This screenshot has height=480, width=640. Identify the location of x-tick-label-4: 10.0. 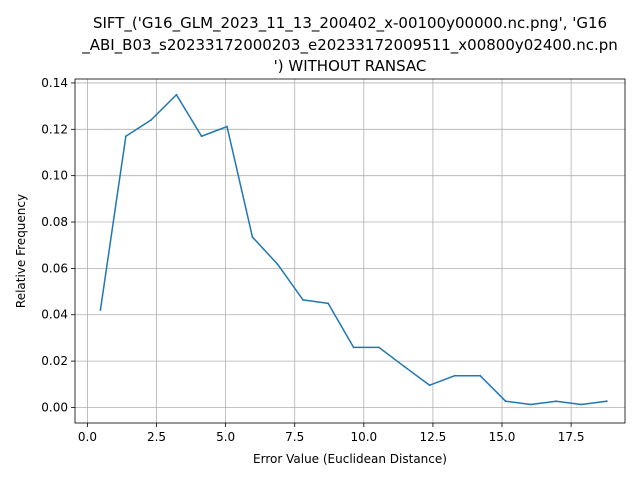
(363, 437).